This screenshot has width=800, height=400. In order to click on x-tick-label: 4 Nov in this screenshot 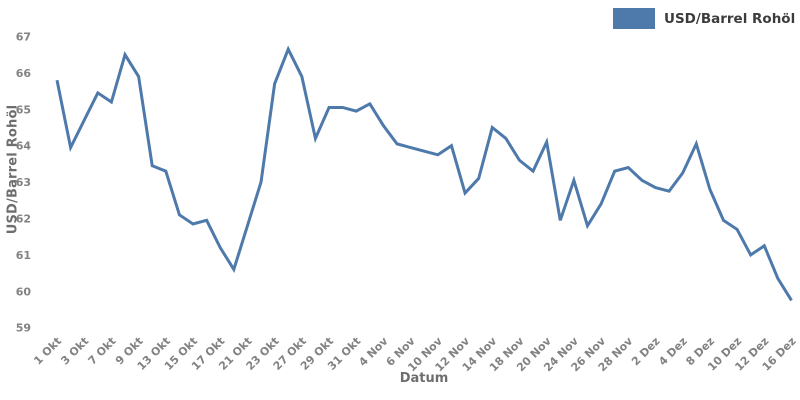, I will do `click(373, 351)`.